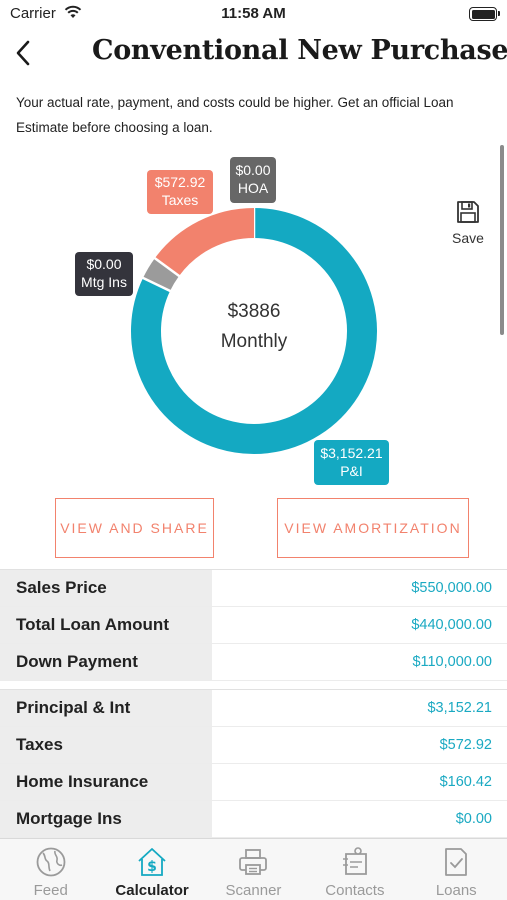 Image resolution: width=507 pixels, height=900 pixels. I want to click on row-value: $572.92, so click(465, 745).